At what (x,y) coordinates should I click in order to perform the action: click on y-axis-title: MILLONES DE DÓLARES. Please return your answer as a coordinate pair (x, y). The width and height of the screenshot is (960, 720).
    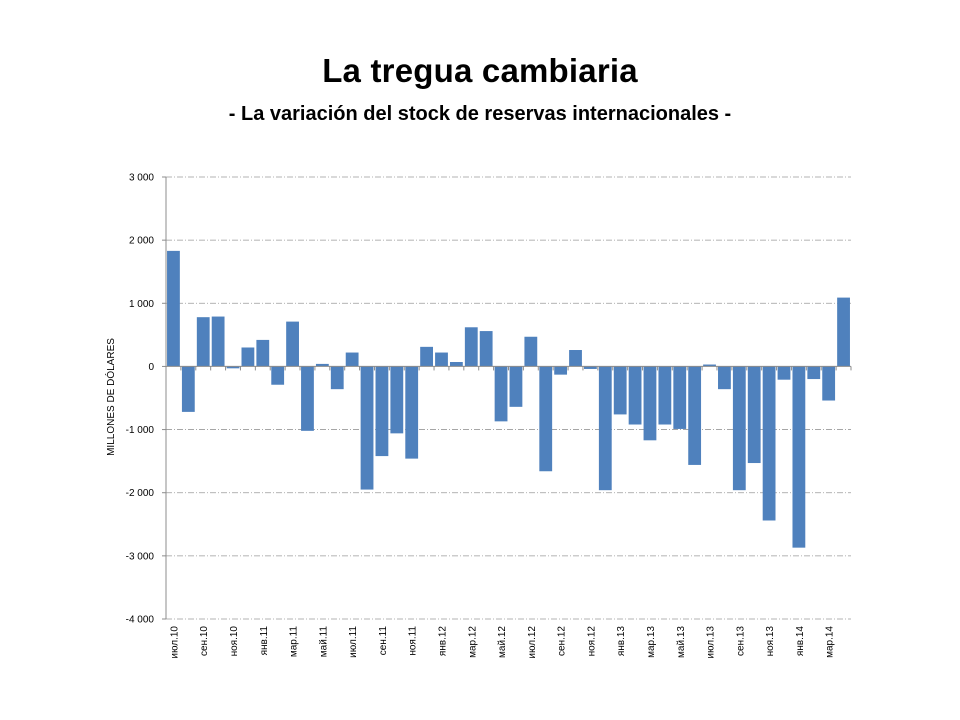
    Looking at the image, I should click on (110, 397).